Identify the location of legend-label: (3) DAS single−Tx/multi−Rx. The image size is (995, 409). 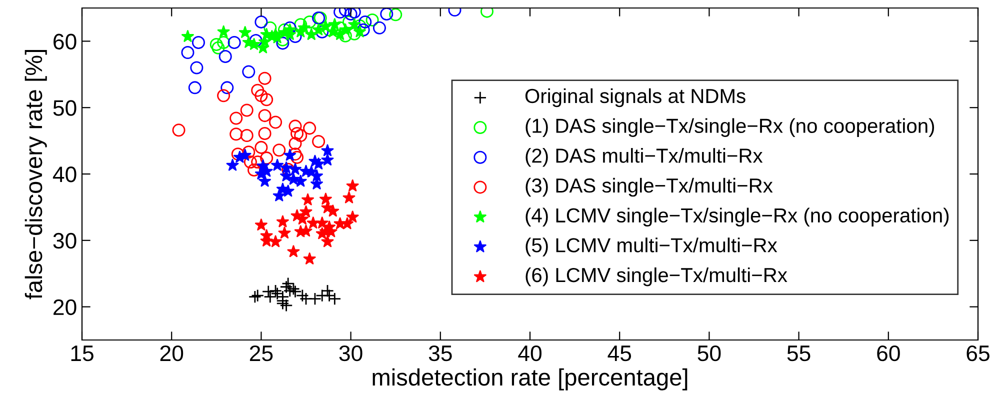
(649, 187).